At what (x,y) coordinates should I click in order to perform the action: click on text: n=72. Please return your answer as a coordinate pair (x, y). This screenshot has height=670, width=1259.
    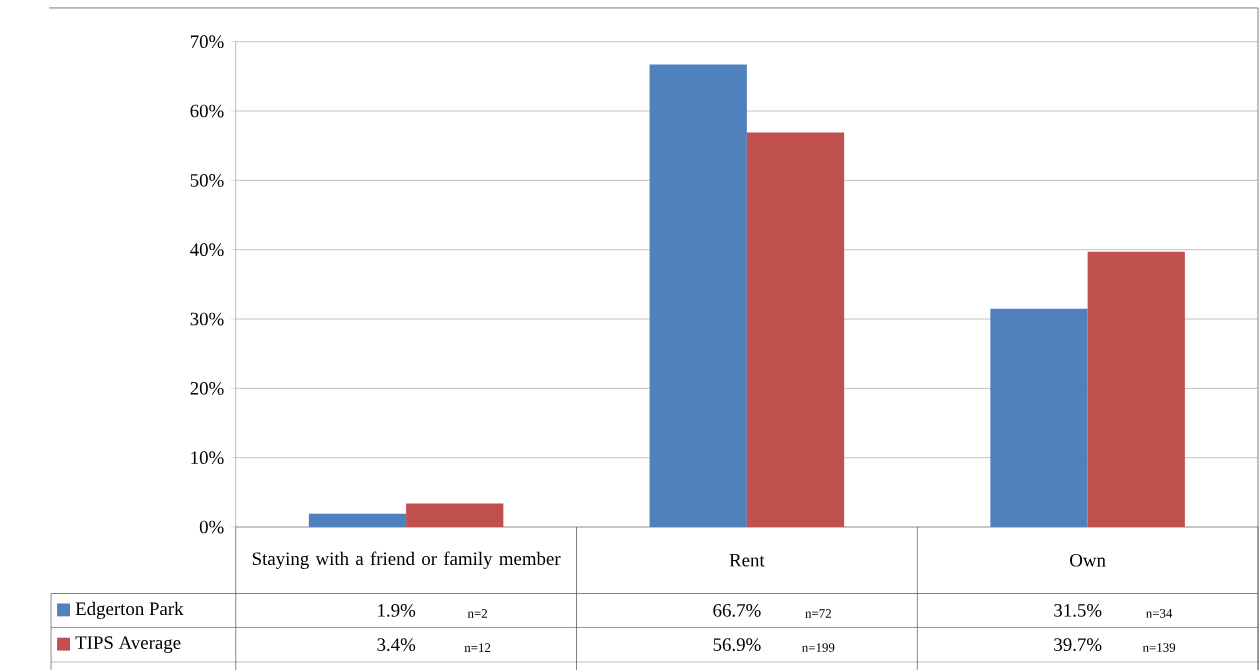
    Looking at the image, I should click on (818, 613).